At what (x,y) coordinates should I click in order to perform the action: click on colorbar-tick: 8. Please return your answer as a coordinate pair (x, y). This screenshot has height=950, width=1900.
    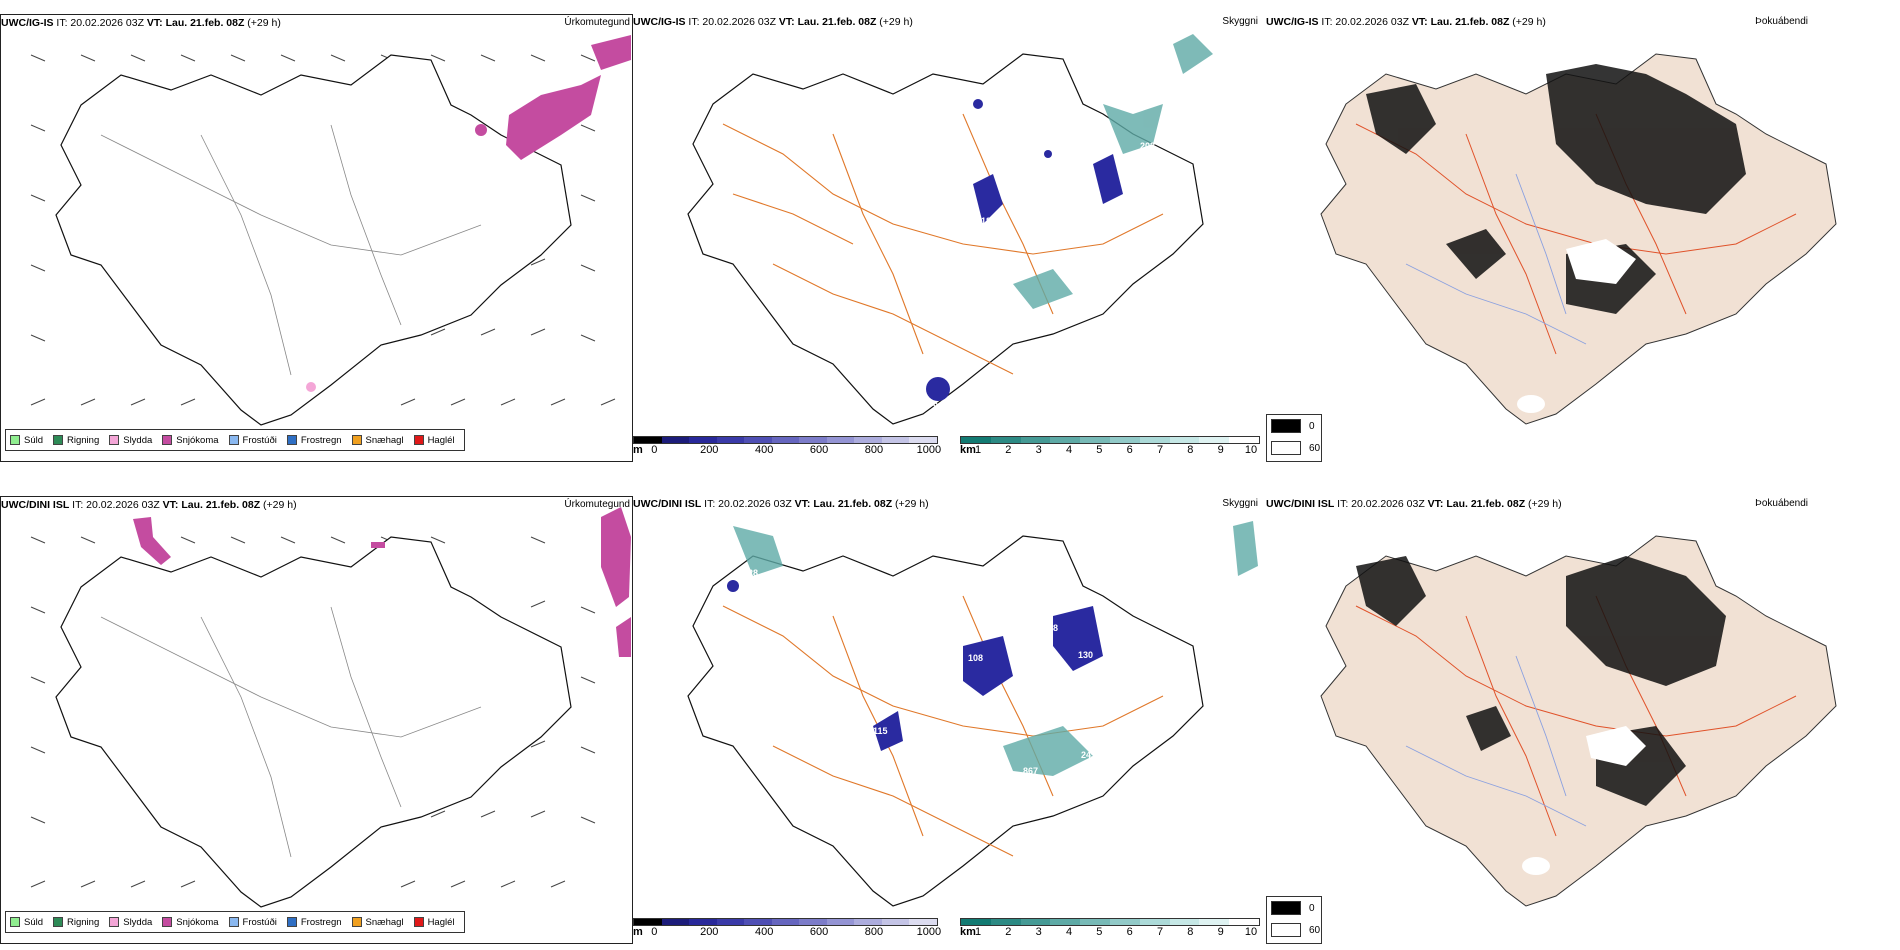
    Looking at the image, I should click on (1190, 450).